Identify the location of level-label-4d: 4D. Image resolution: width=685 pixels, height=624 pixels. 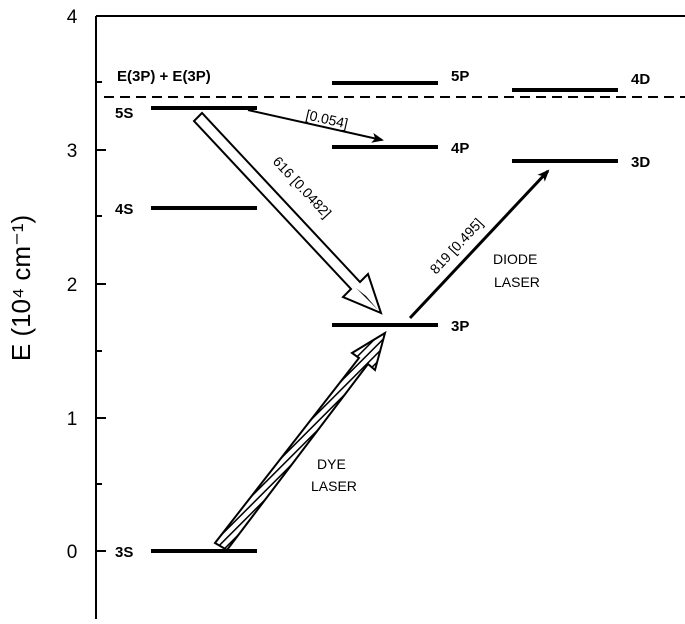
(640, 79).